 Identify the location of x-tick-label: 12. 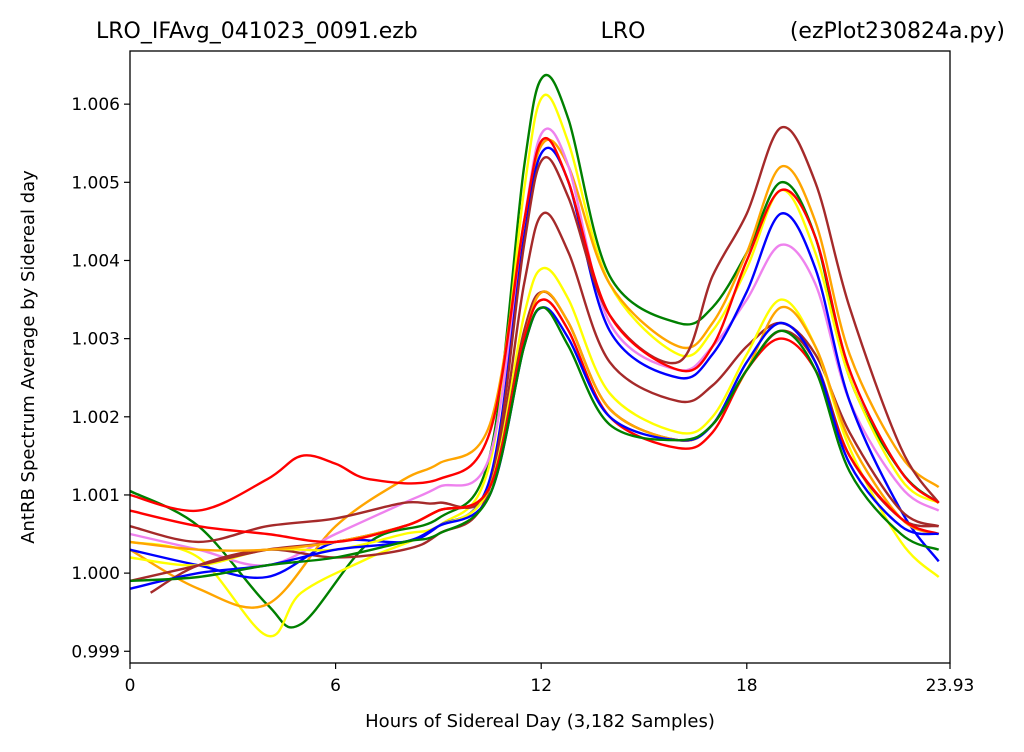
(541, 686).